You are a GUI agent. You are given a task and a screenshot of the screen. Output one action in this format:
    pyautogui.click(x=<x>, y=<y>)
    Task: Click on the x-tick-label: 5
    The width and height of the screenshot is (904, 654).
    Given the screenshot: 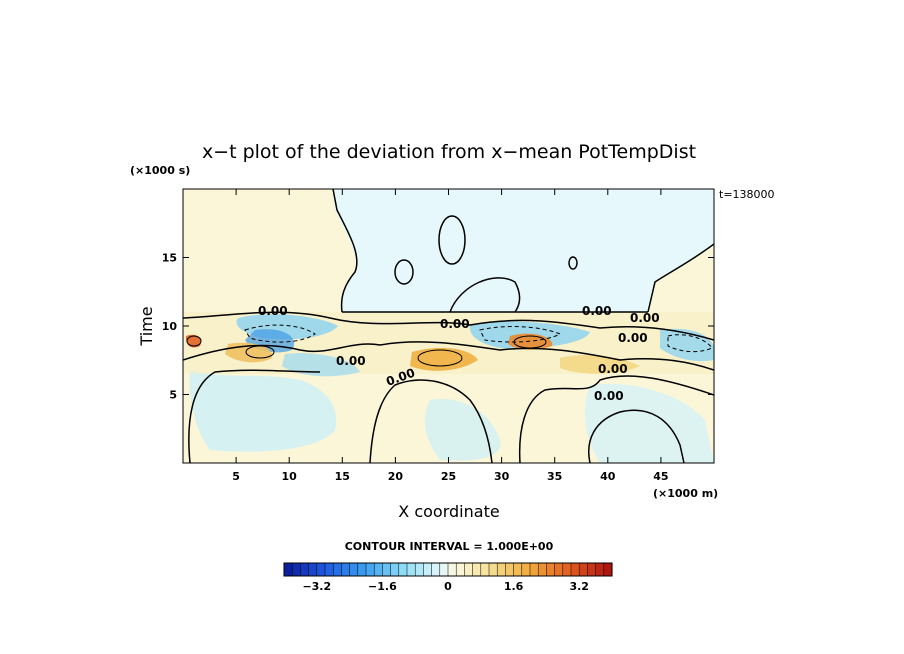 What is the action you would take?
    pyautogui.click(x=236, y=476)
    